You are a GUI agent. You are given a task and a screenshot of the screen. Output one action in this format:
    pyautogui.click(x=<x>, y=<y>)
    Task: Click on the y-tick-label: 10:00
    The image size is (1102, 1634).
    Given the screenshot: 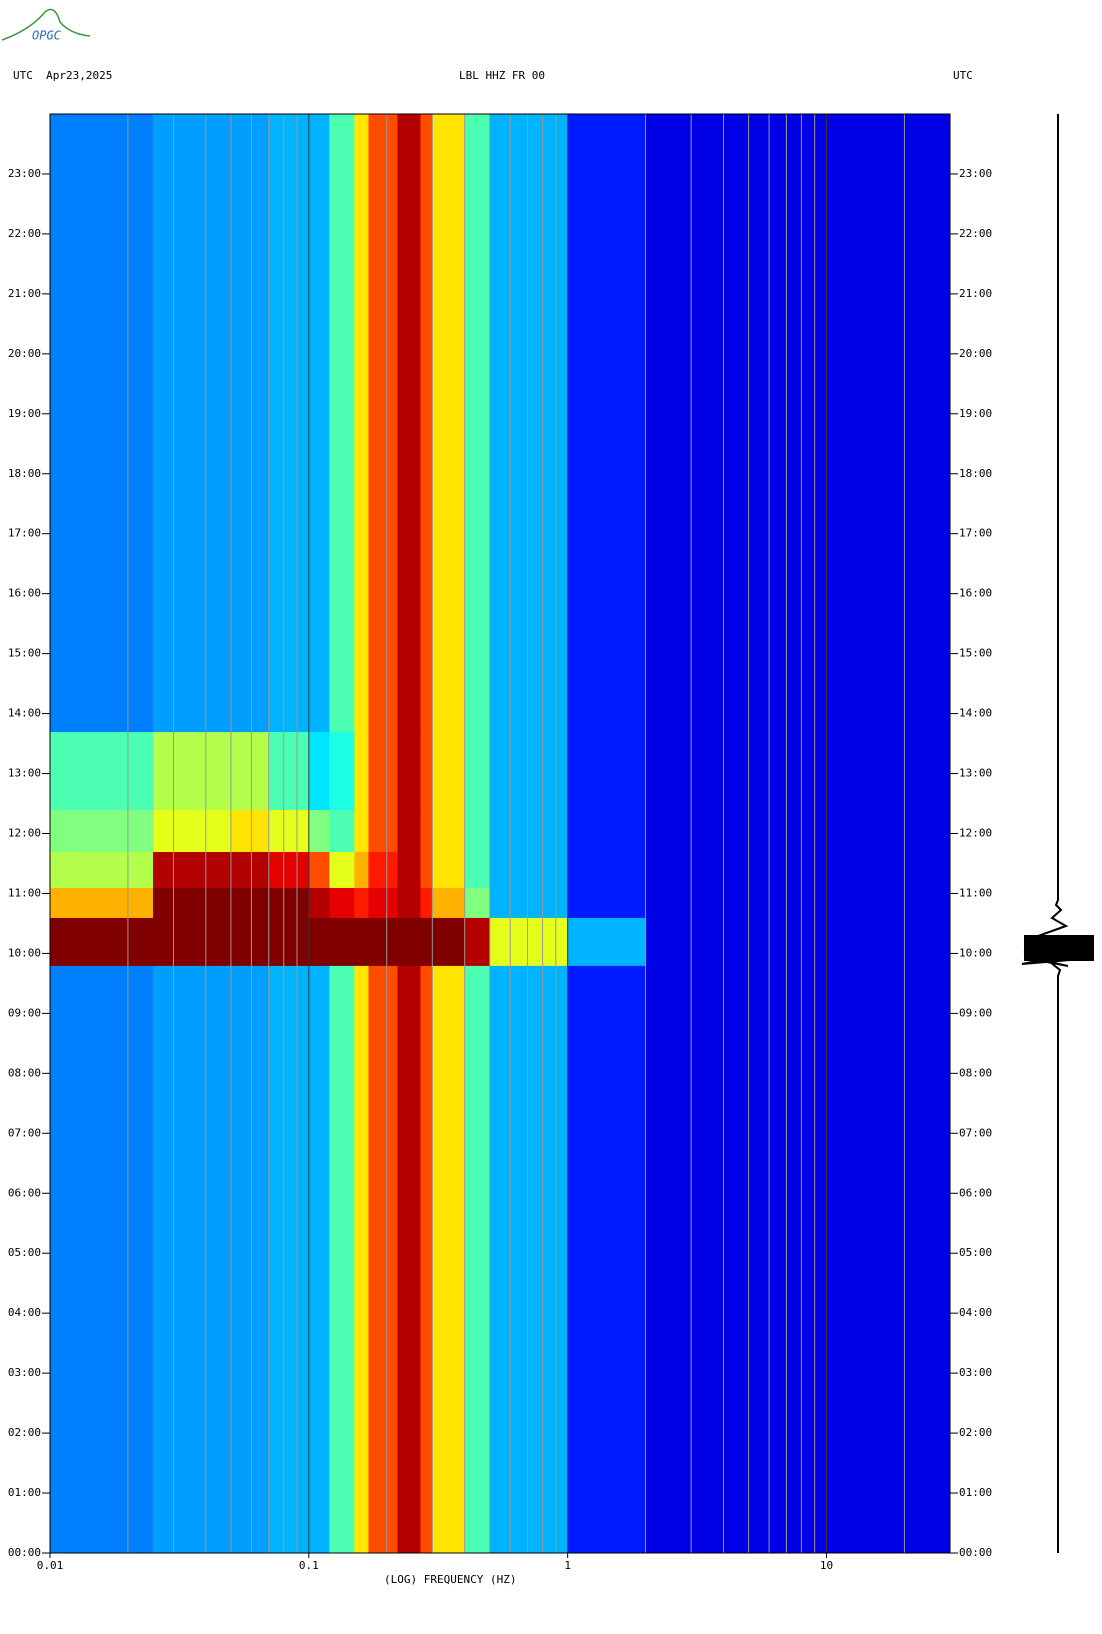 What is the action you would take?
    pyautogui.click(x=975, y=952)
    